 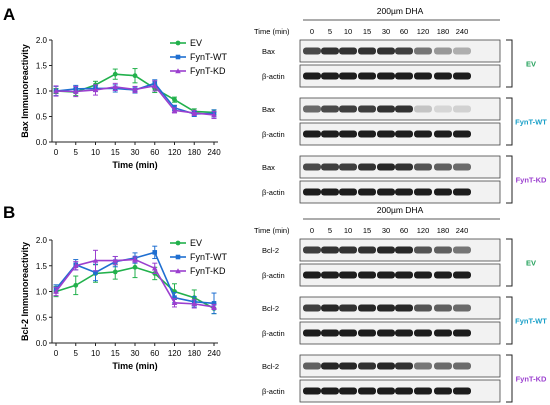 What do you see at coordinates (175, 353) in the screenshot?
I see `x-tick-label: 120` at bounding box center [175, 353].